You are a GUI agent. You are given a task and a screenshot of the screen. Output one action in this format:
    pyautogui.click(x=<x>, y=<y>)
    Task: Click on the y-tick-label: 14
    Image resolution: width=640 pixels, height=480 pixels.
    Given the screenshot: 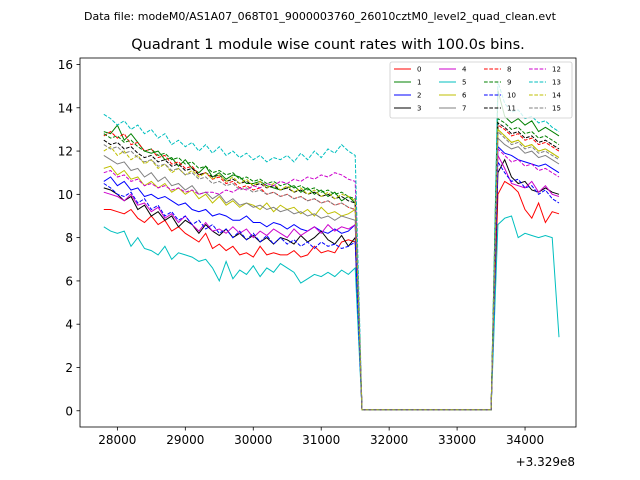 What is the action you would take?
    pyautogui.click(x=65, y=108)
    